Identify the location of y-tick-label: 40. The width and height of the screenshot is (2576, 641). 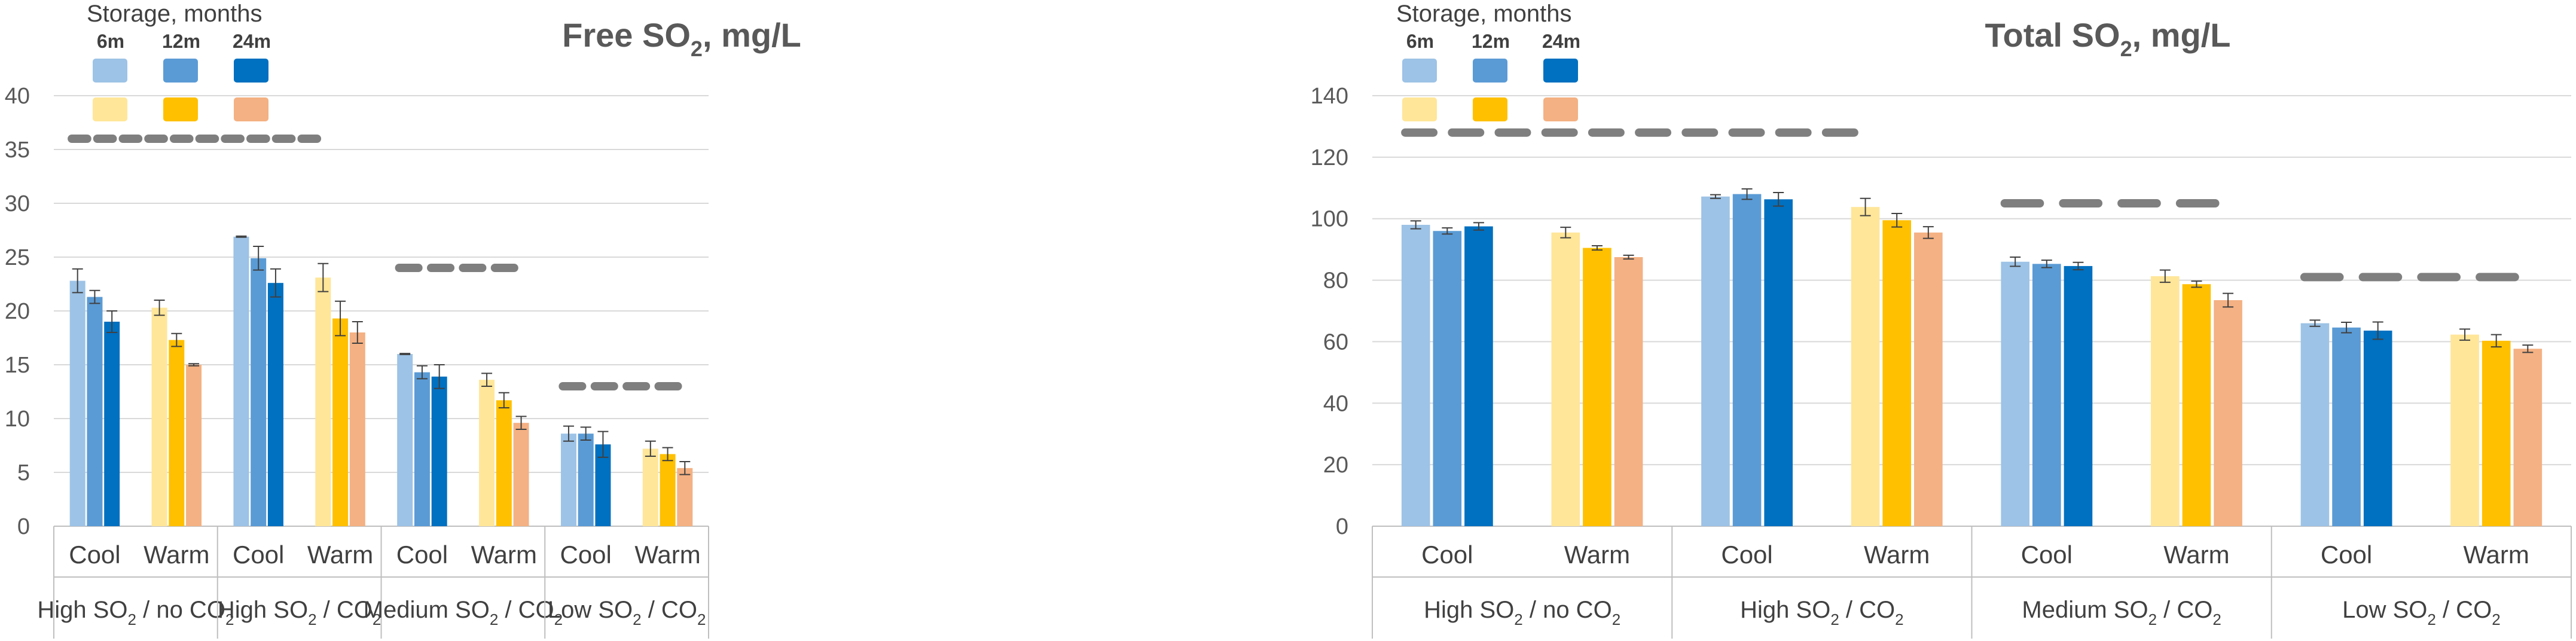
(1335, 403).